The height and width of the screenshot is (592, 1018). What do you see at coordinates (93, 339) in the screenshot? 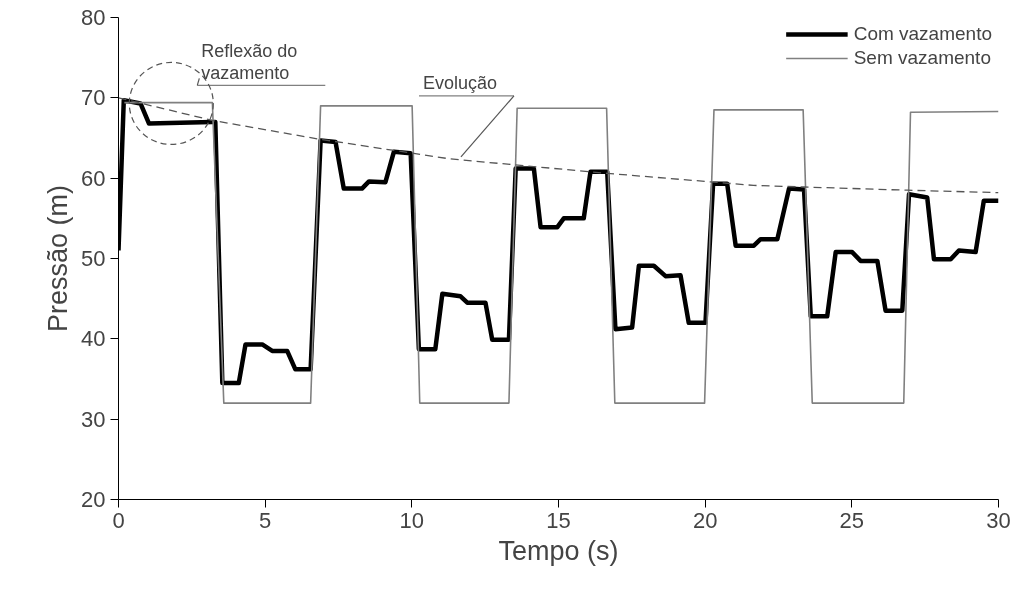
I see `y-tick-label: 40` at bounding box center [93, 339].